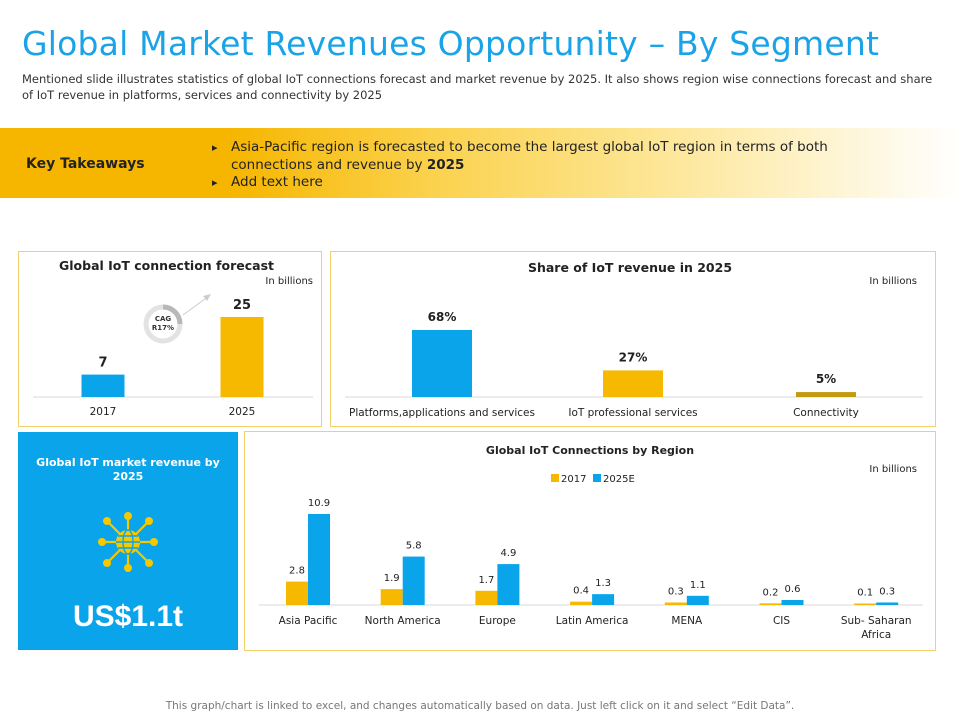  Describe the element at coordinates (289, 281) in the screenshot. I see `connection-forecast-unit: In billions` at that location.